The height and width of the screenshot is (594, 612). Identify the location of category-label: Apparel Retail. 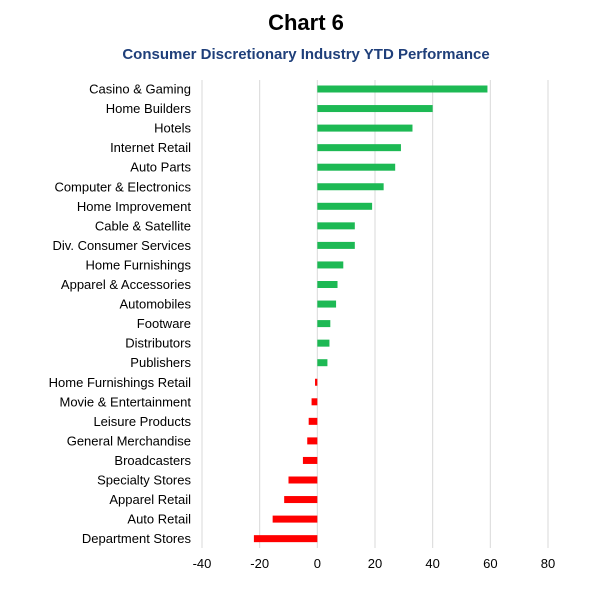
(150, 499).